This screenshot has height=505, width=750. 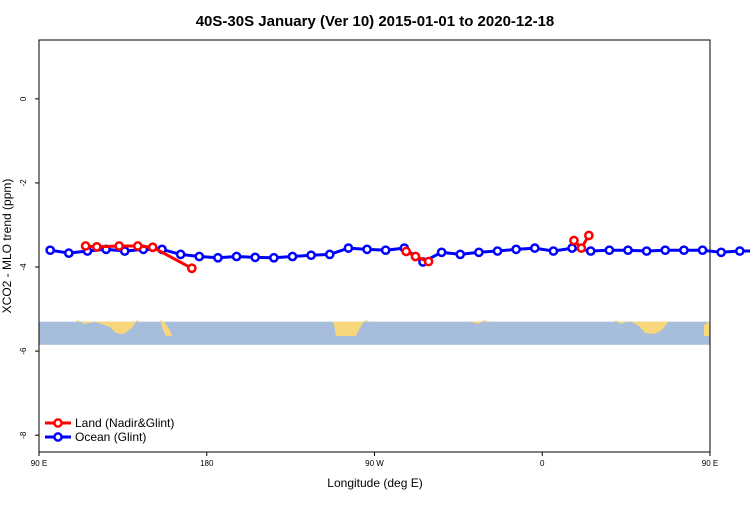 I want to click on legend-land-marker, so click(x=58, y=423).